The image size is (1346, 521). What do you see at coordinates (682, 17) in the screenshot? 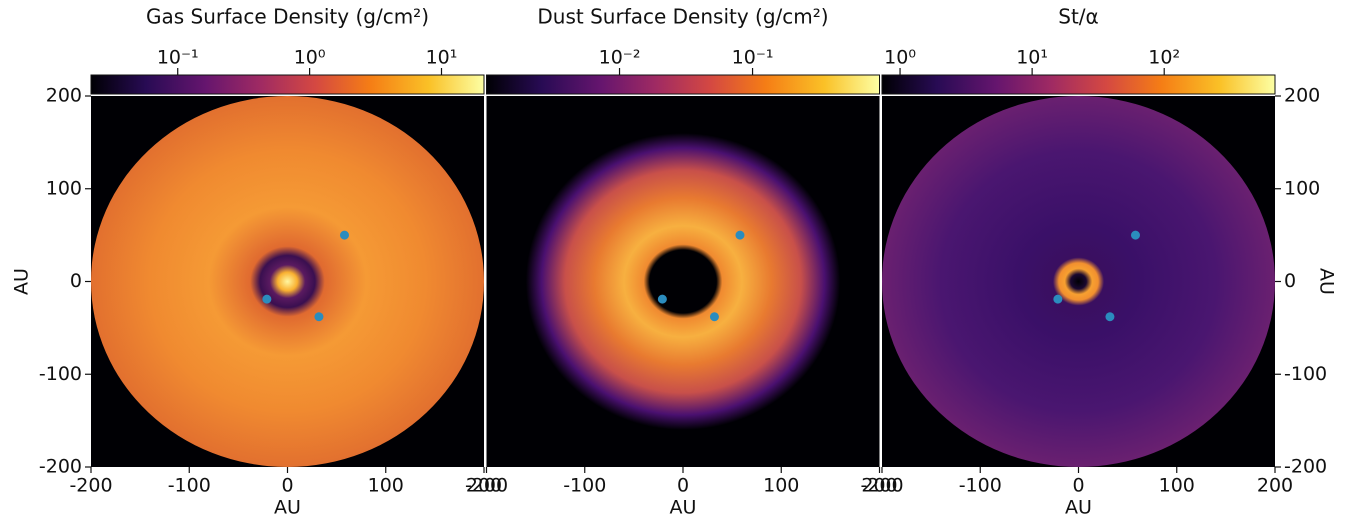
I see `panel-title: Dust Surface Density (g/cm²)` at bounding box center [682, 17].